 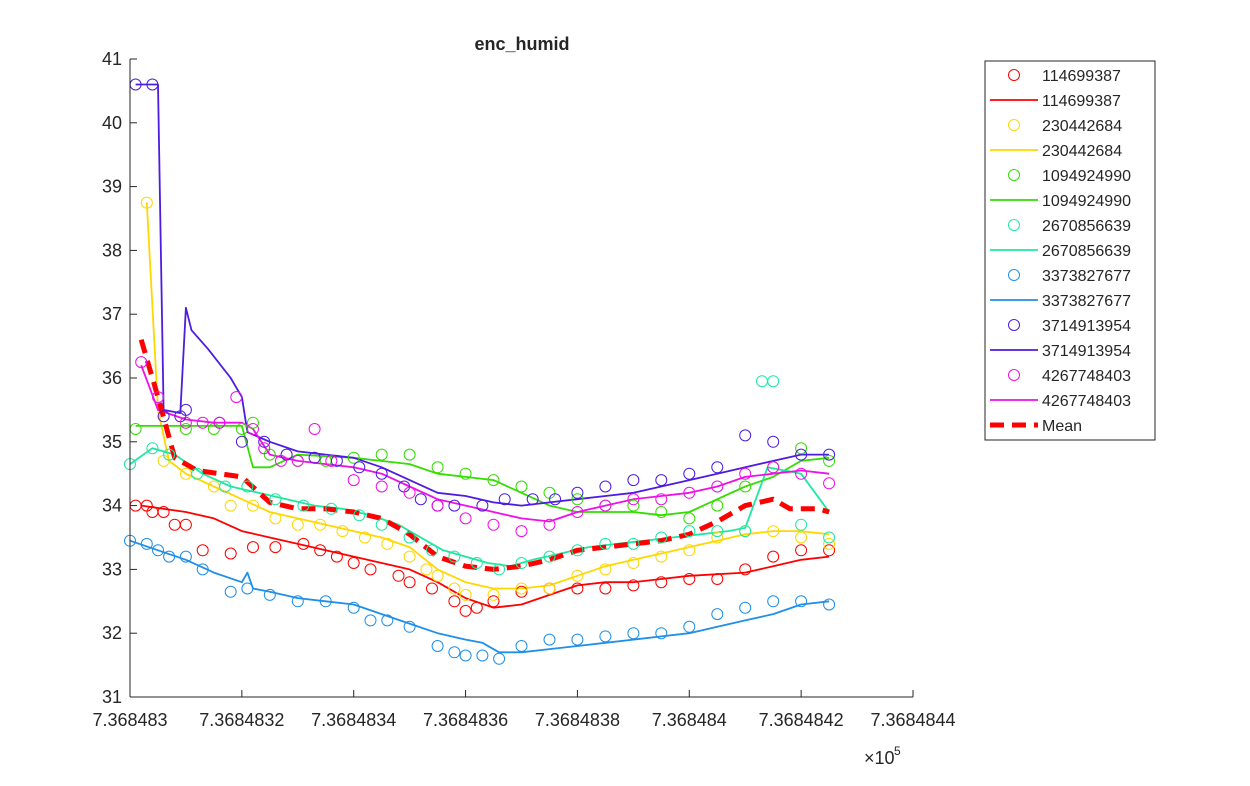 I want to click on legend-label-2: 230442684, so click(x=1082, y=126).